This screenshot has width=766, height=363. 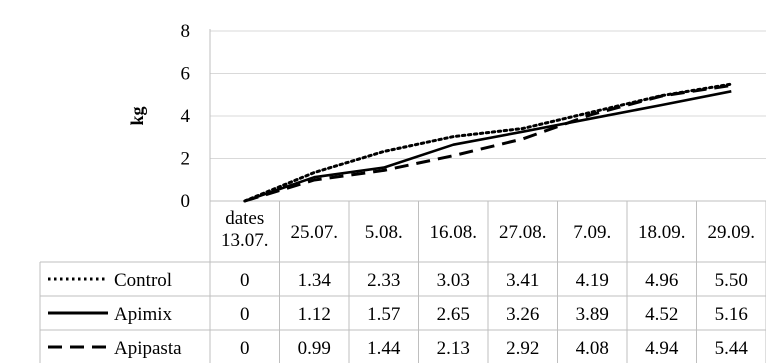 What do you see at coordinates (315, 280) in the screenshot?
I see `data-table-cell: 1.34` at bounding box center [315, 280].